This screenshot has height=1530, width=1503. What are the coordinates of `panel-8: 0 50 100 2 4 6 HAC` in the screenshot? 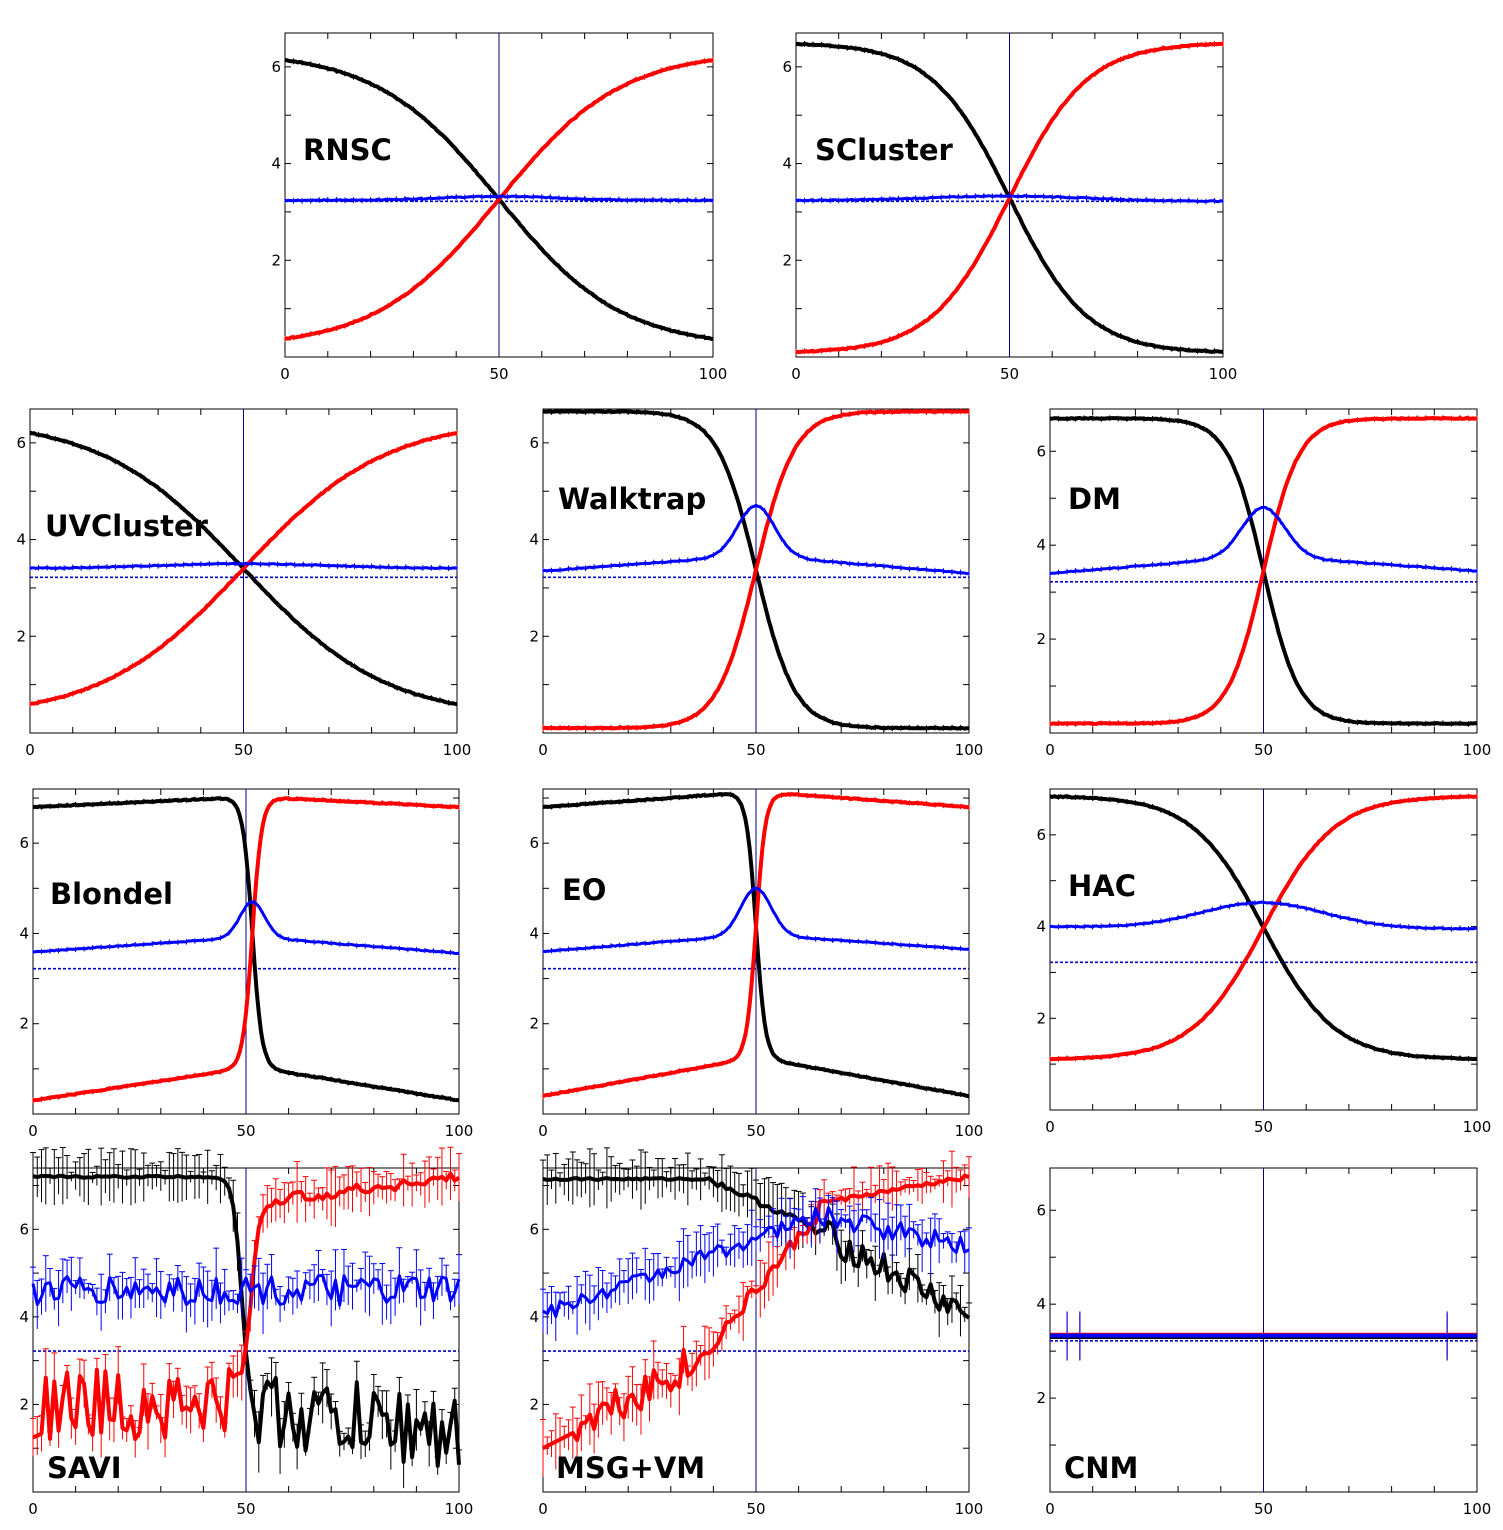 It's located at (1264, 962).